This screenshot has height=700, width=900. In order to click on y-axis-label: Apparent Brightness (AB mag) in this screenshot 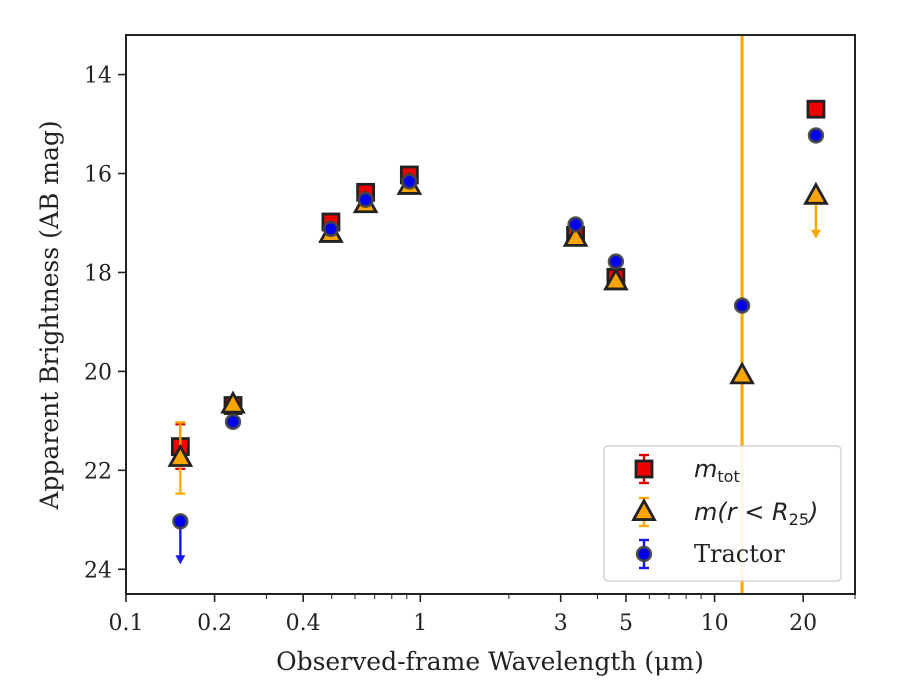, I will do `click(49, 315)`.